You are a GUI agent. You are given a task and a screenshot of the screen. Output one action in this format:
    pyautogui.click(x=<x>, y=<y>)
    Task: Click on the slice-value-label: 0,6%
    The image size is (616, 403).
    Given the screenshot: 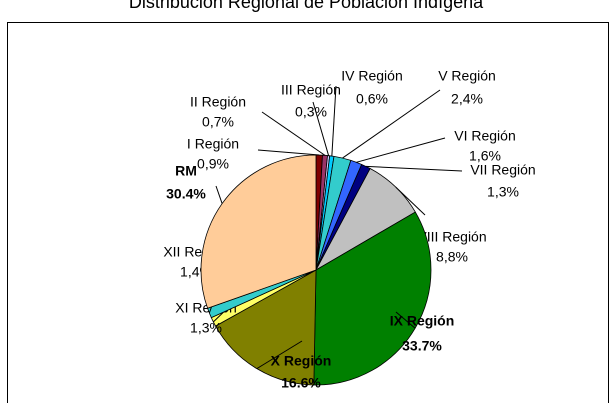 What is the action you would take?
    pyautogui.click(x=372, y=99)
    